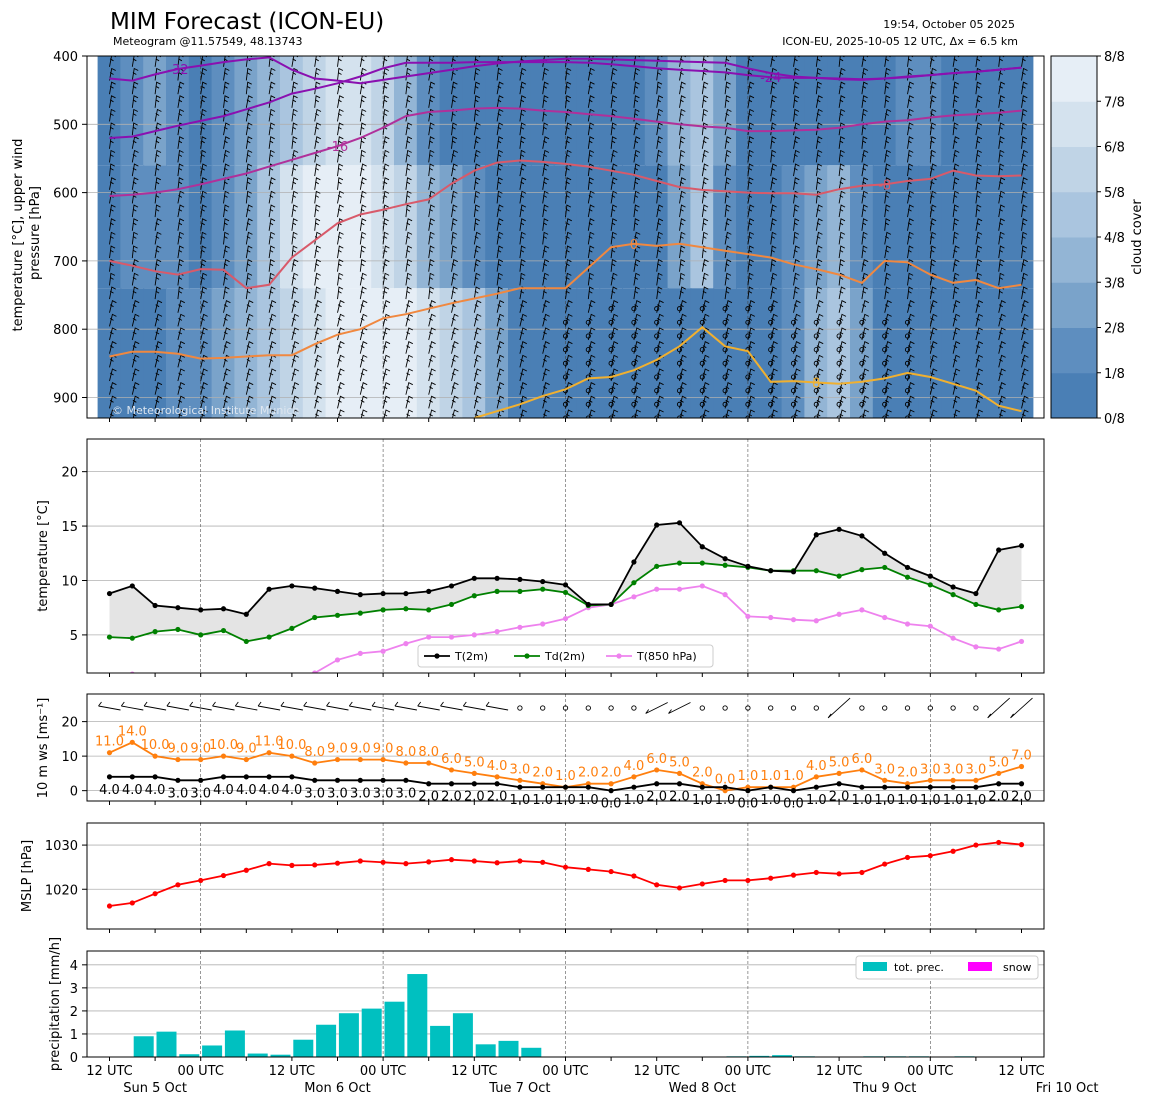  Describe the element at coordinates (1021, 1071) in the screenshot. I see `time-tick-label: 12 UTC` at that location.